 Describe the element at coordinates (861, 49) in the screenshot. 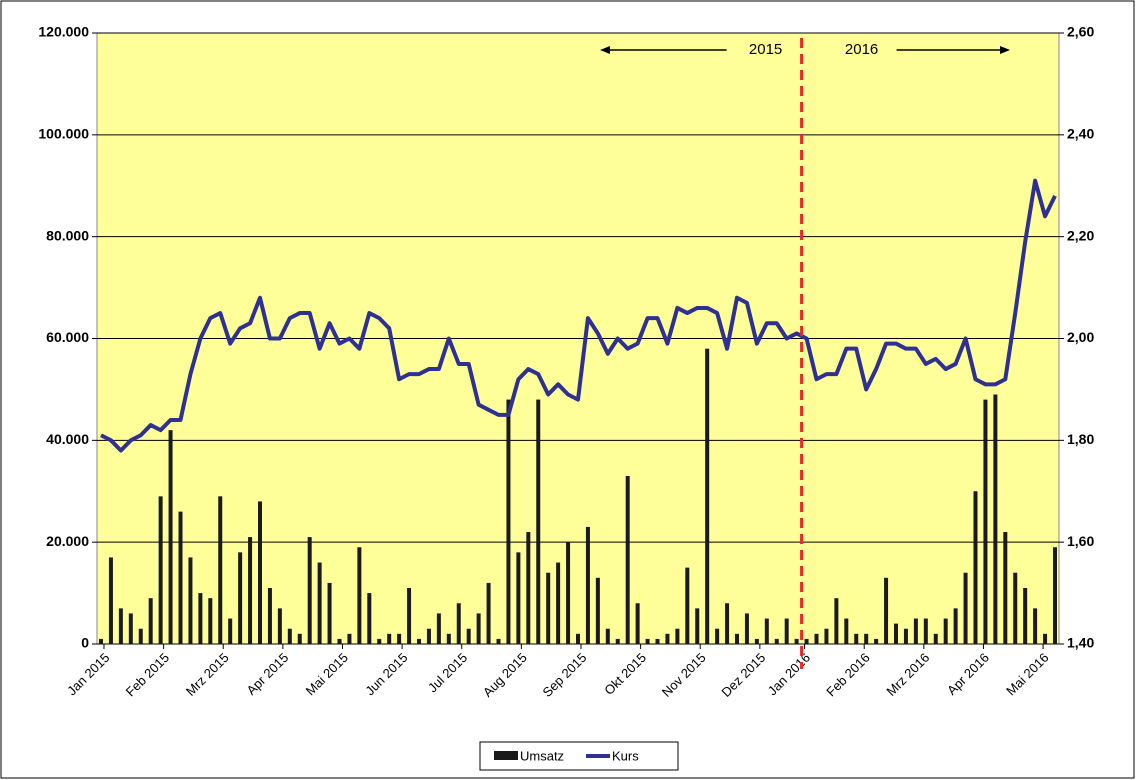

I see `annotation: 2016` at that location.